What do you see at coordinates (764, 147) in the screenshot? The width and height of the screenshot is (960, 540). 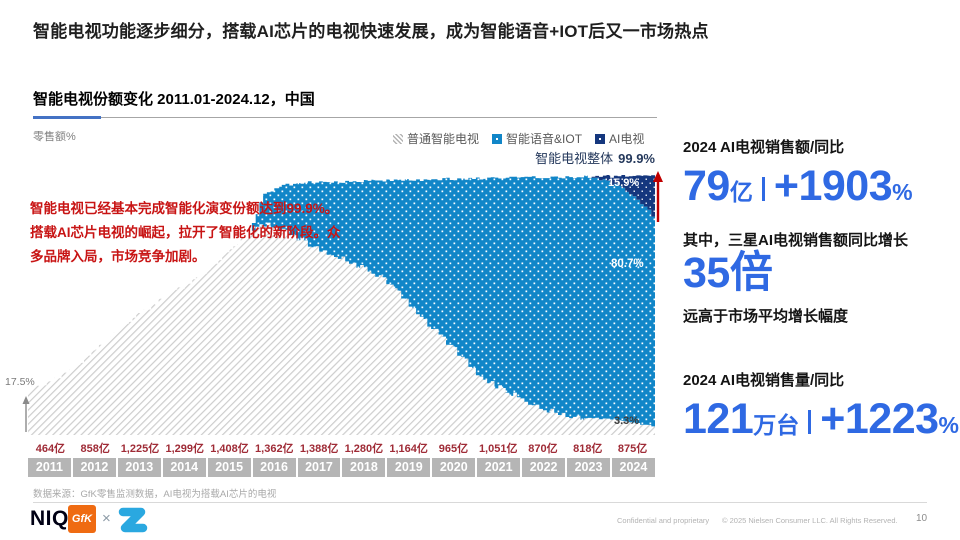 I see `stat-sales-heading: 2024 AI电视销售额/同比` at bounding box center [764, 147].